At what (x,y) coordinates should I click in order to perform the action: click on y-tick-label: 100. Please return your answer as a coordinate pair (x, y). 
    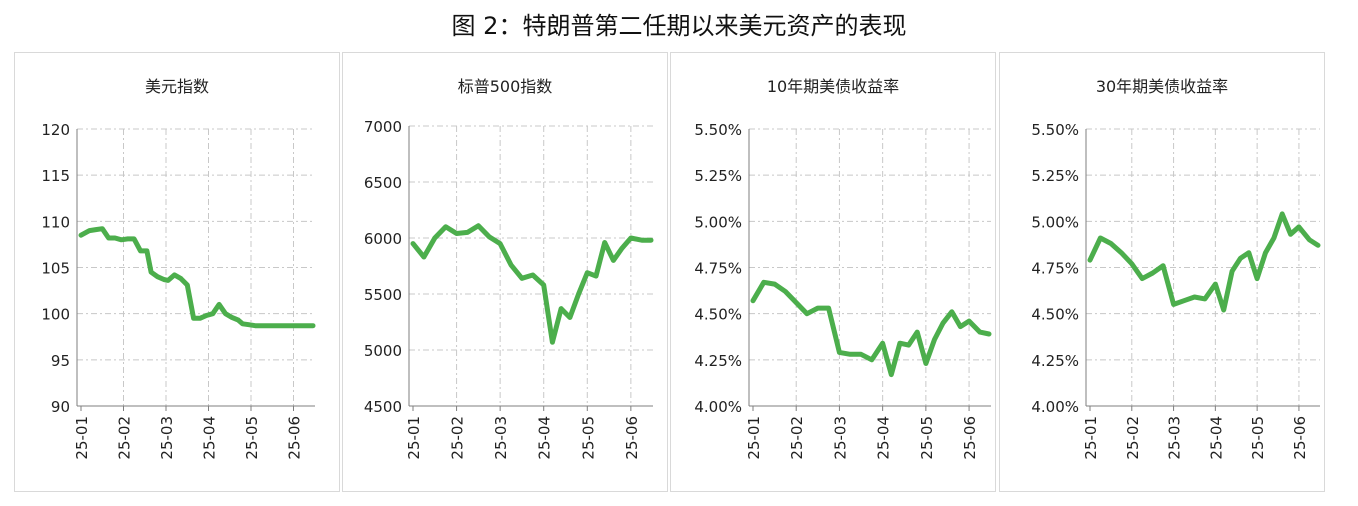
    Looking at the image, I should click on (55, 315).